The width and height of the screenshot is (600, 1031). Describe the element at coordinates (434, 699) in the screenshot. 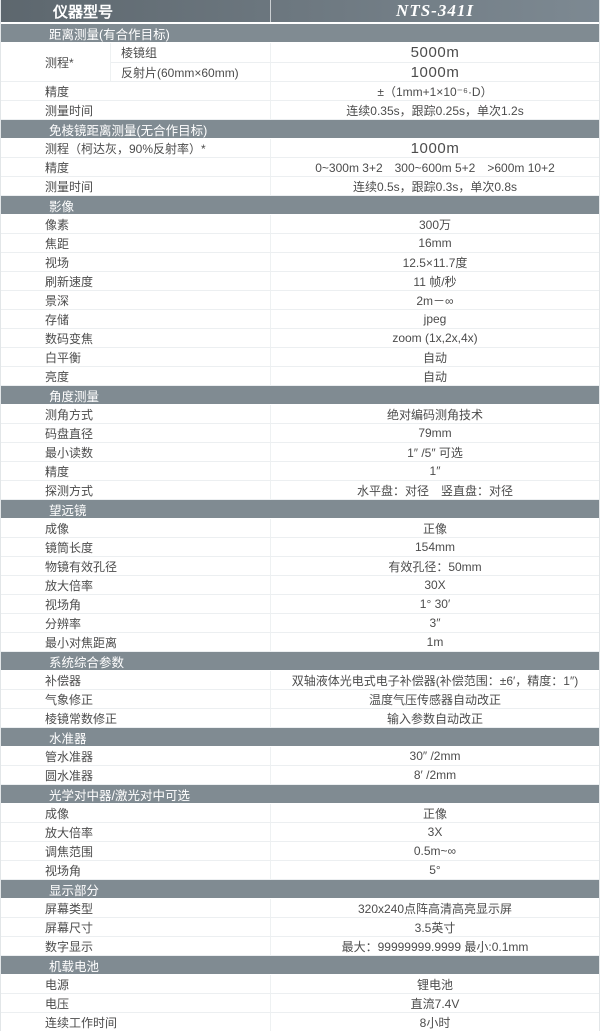

I see `spec-row-value: 温度气压传感器自动改正` at that location.